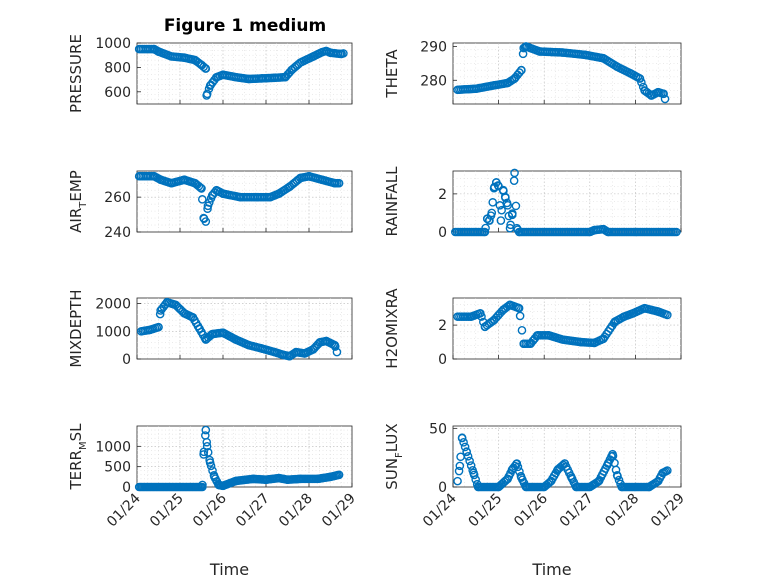  I want to click on data-point: 1.472, 2.539, so click(520, 316).